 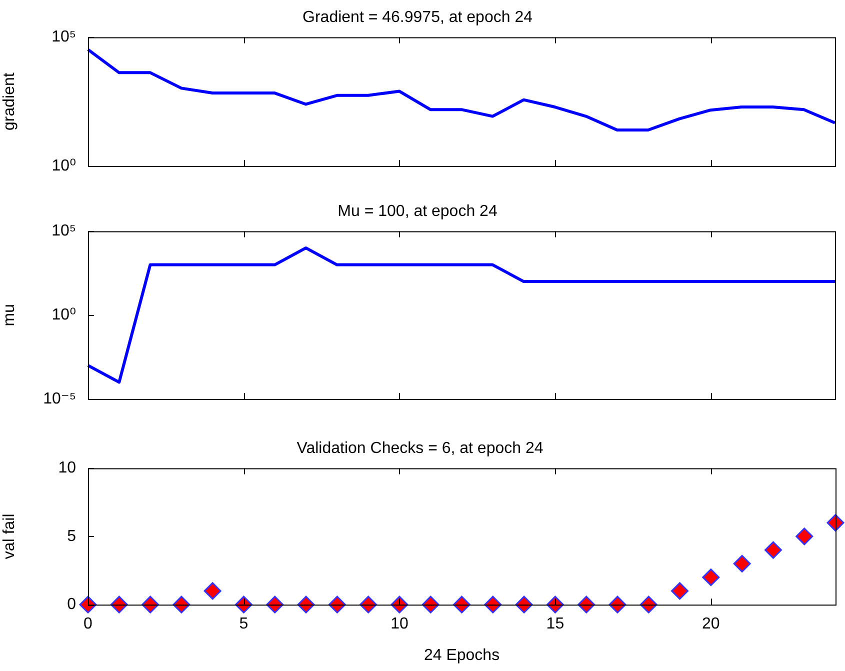 I want to click on chart-title: Mu = 100, at epoch 24, so click(x=418, y=211).